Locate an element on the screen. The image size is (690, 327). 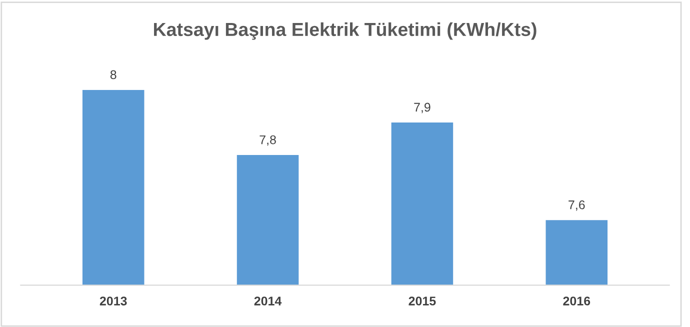
data-label: 7,8 is located at coordinates (268, 140).